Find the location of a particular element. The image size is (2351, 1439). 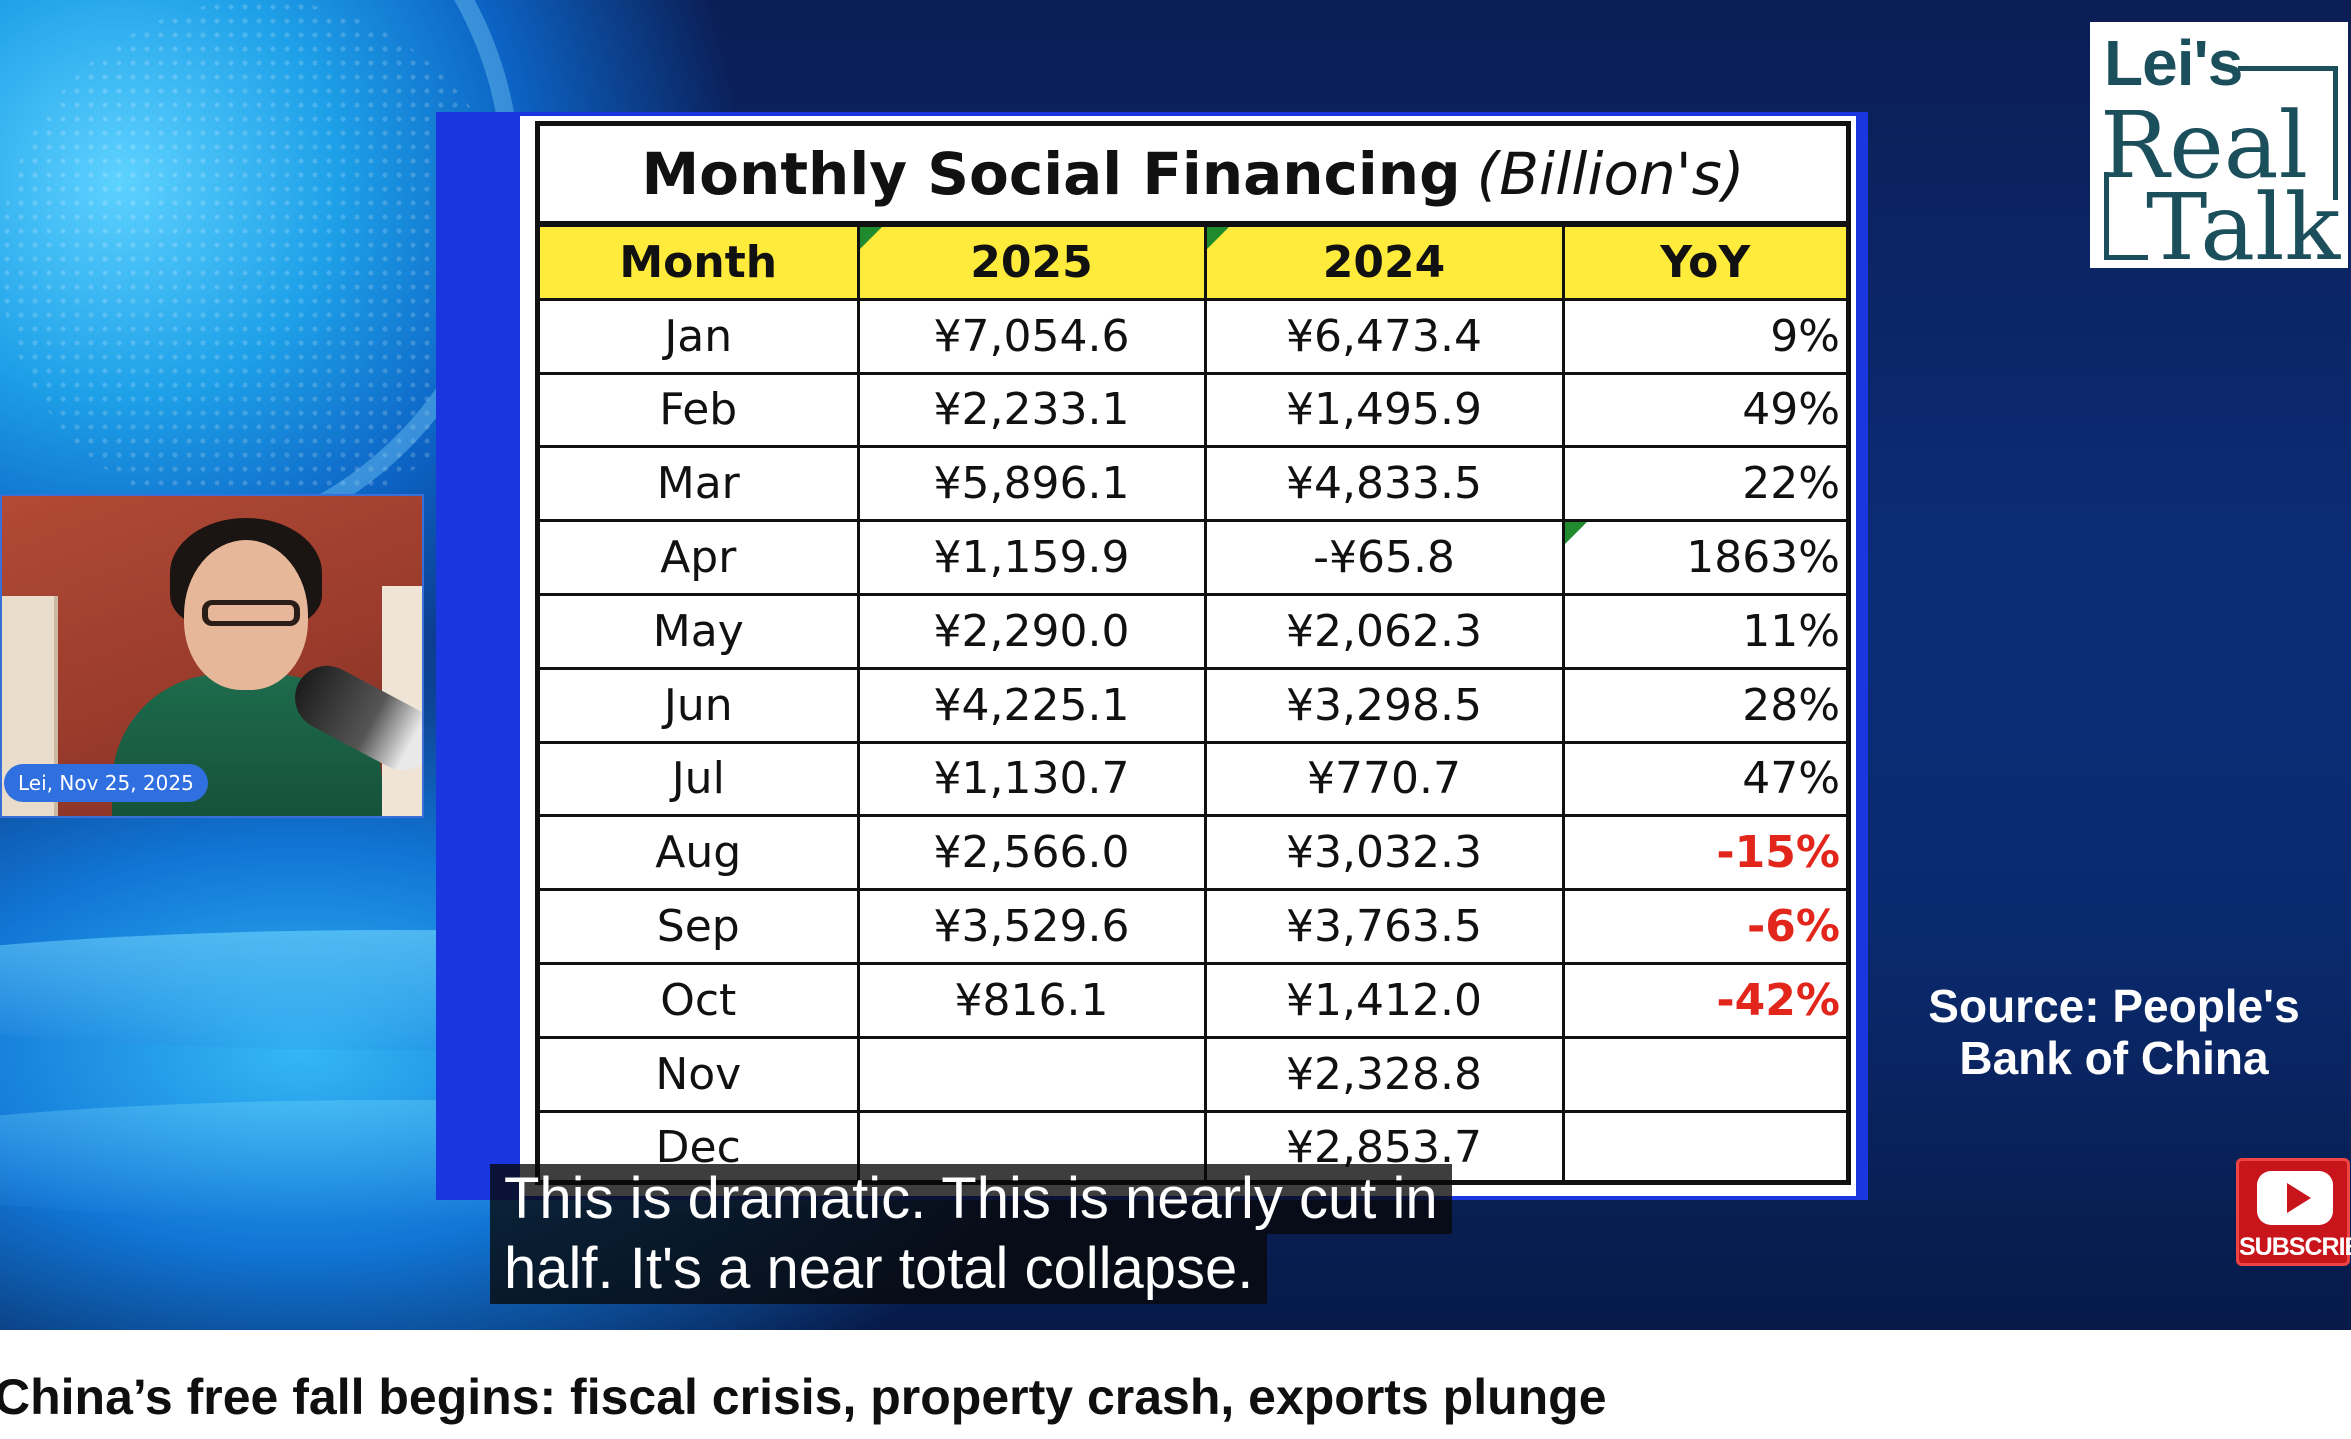

cell-2025: ¥816.1 is located at coordinates (1031, 1000).